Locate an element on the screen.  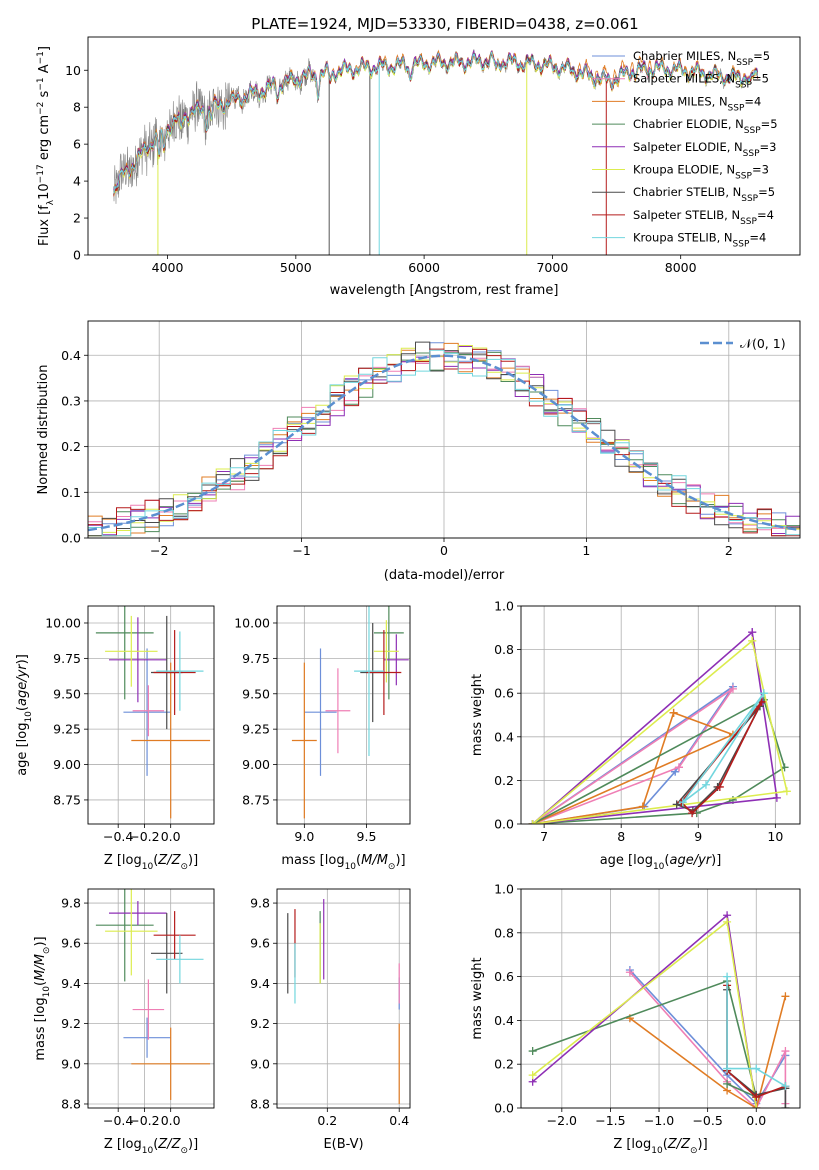
x-axis-label: Z [log10(Z/Z⊙)] is located at coordinates (151, 862).